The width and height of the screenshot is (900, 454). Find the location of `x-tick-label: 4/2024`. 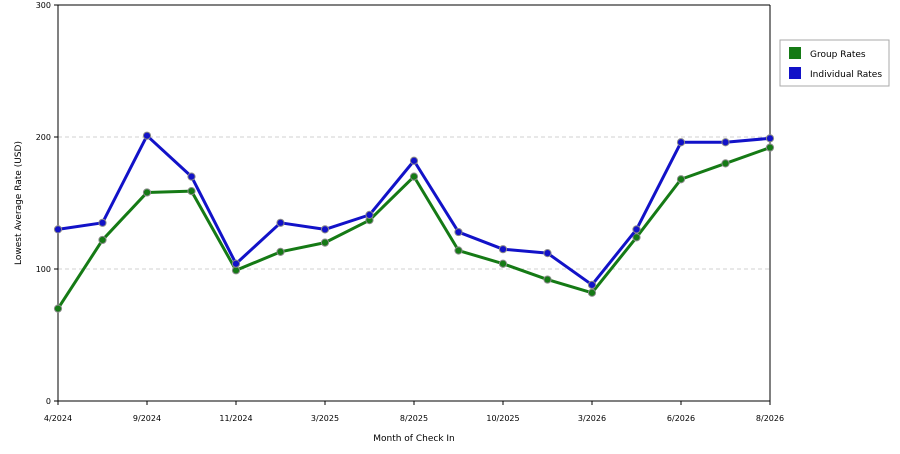

x-tick-label: 4/2024 is located at coordinates (58, 418).